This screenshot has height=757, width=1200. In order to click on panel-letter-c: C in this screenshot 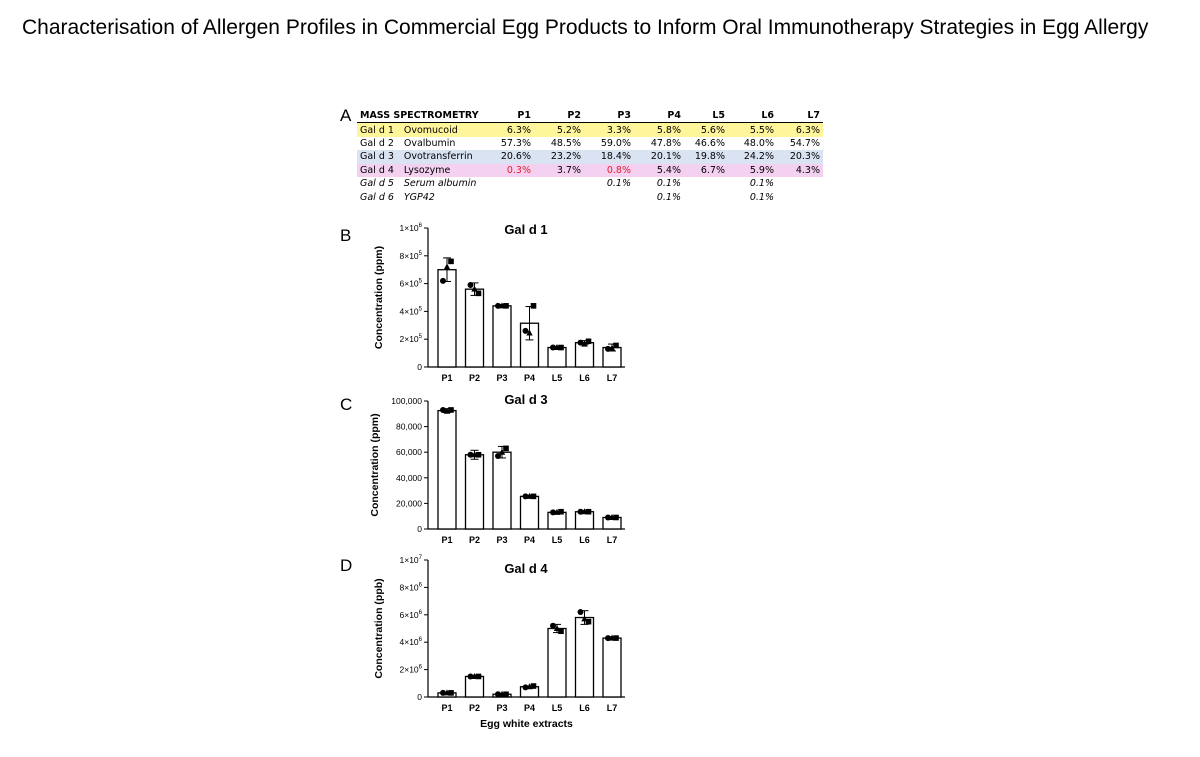, I will do `click(346, 404)`.